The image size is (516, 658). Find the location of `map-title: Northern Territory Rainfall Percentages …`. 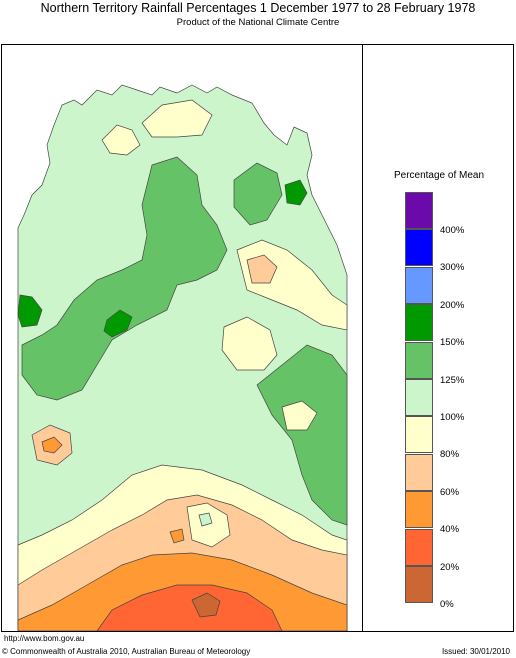

map-title: Northern Territory Rainfall Percentages … is located at coordinates (258, 8).